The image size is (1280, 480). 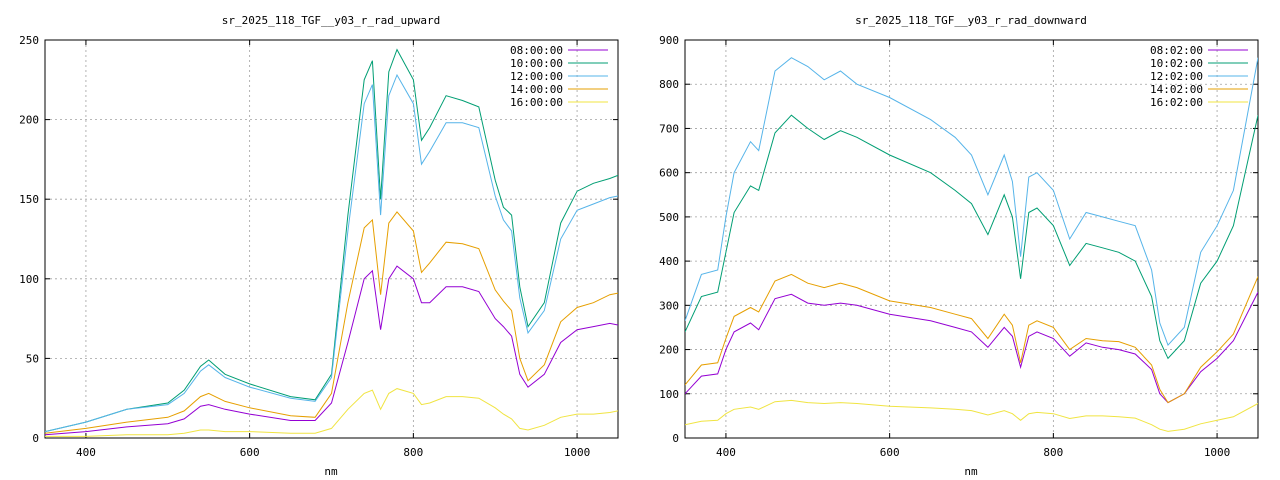 What do you see at coordinates (32, 358) in the screenshot?
I see `y-tick-label: 50` at bounding box center [32, 358].